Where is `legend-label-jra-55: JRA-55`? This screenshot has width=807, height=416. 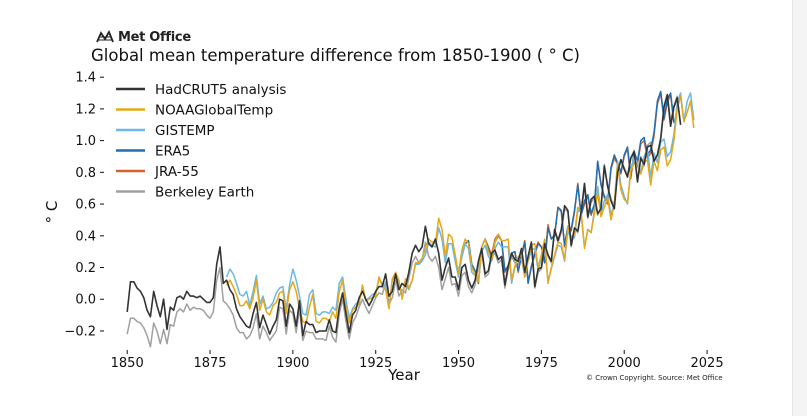 legend-label-jra-55: JRA-55 is located at coordinates (176, 172).